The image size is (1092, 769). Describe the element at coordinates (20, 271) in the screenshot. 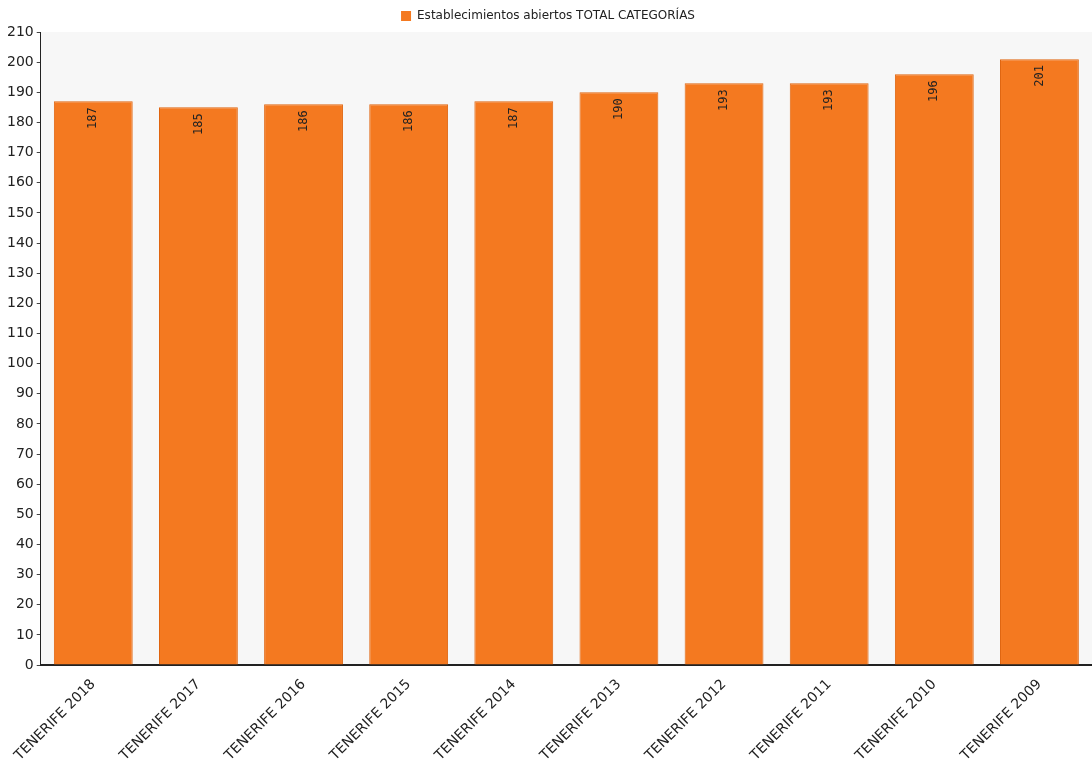

I see `y-tick-label: 130` at that location.